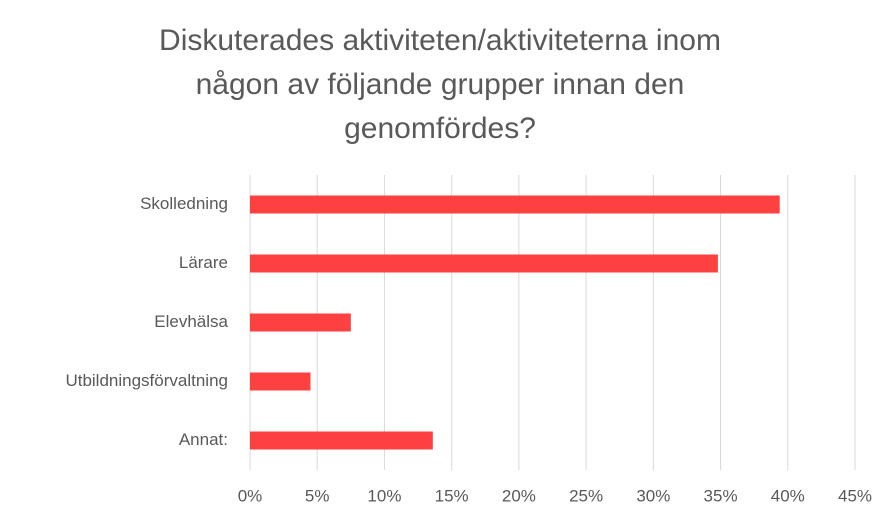  Describe the element at coordinates (586, 495) in the screenshot. I see `x-tick-label: 25%` at that location.